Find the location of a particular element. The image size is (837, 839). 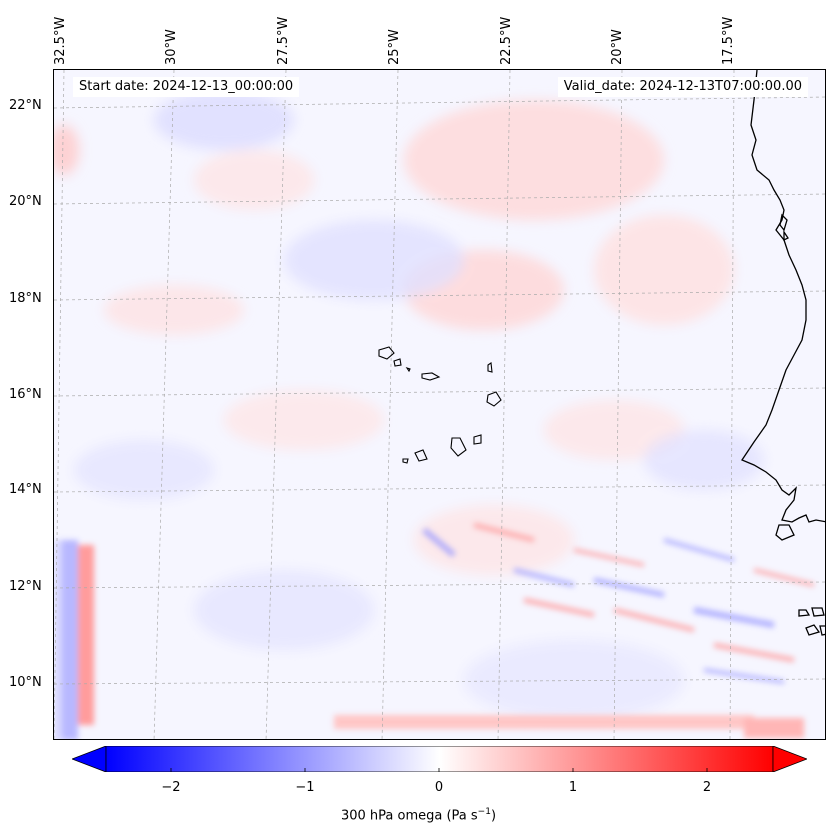

colorbar-tick-label: 1 is located at coordinates (573, 787).